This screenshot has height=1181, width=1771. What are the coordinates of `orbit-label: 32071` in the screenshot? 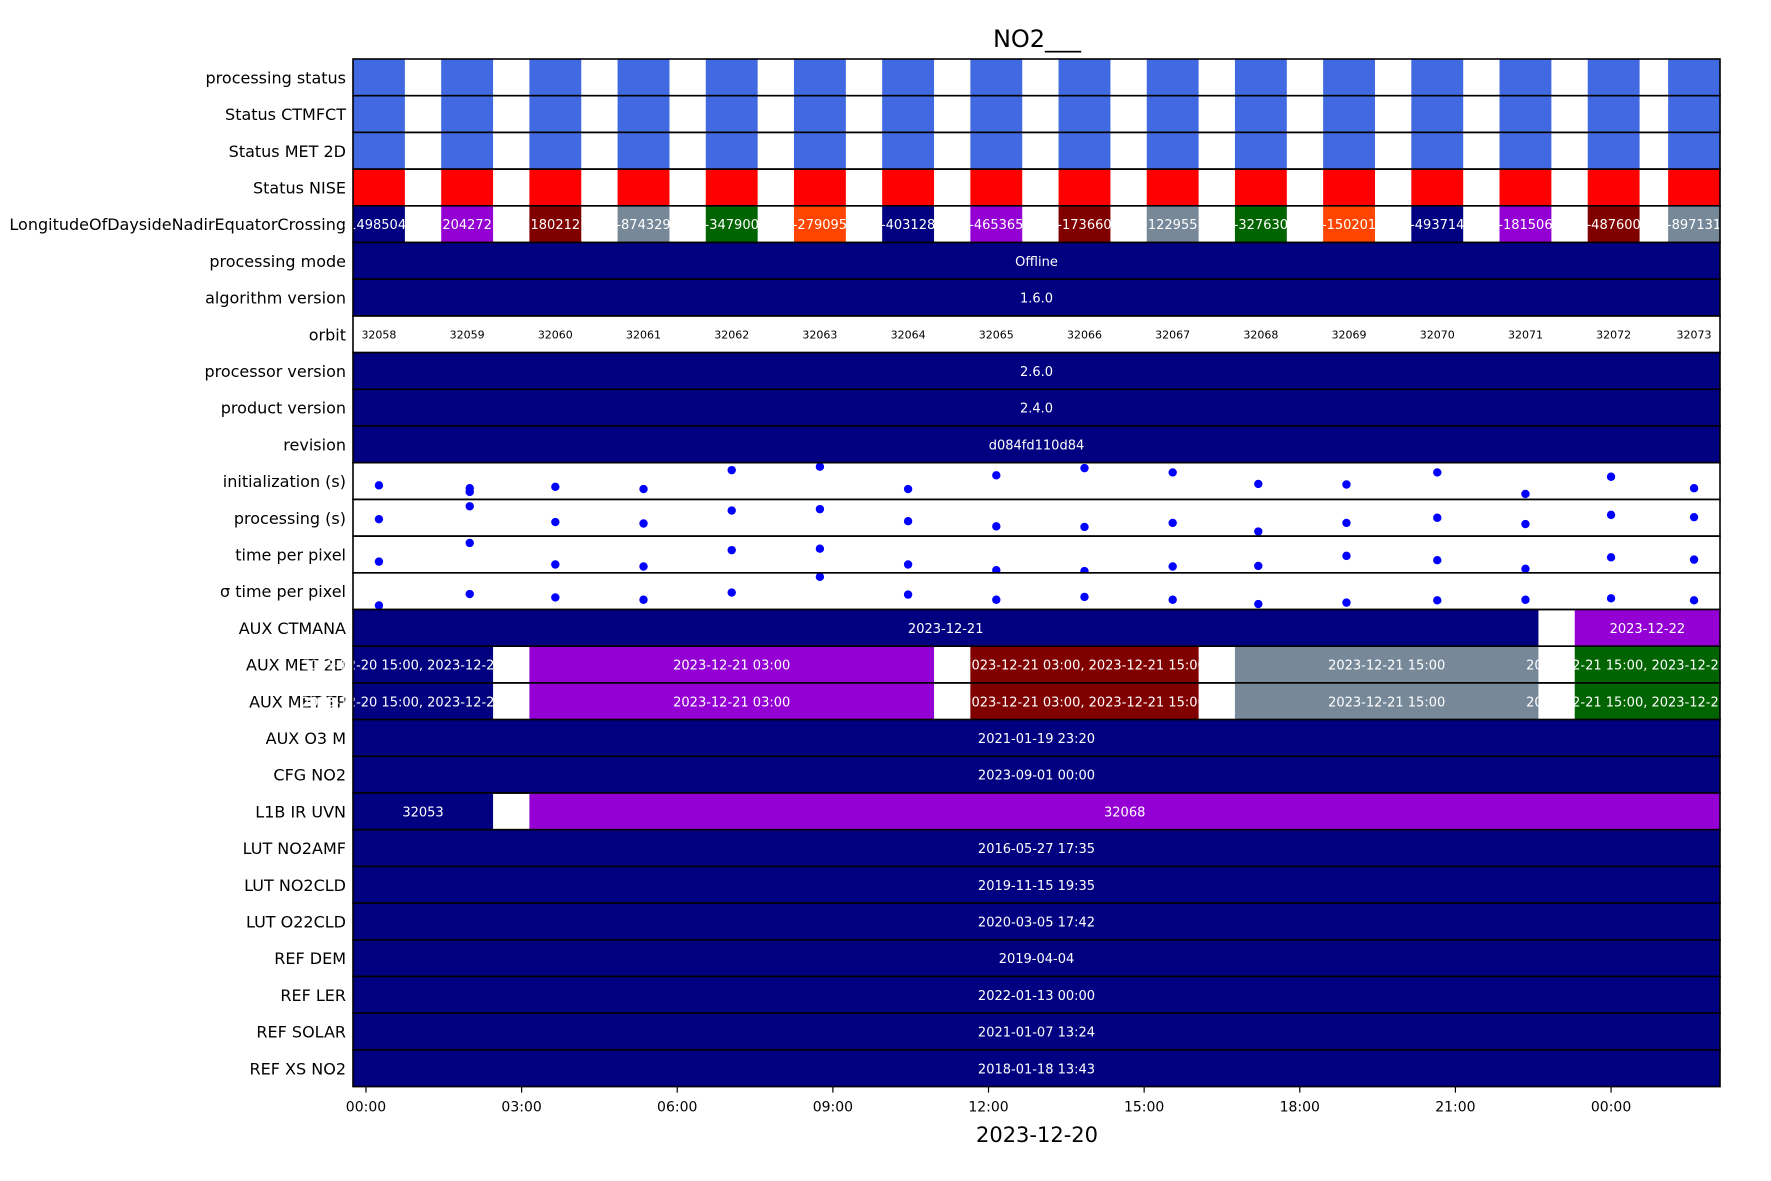 It's located at (1525, 334).